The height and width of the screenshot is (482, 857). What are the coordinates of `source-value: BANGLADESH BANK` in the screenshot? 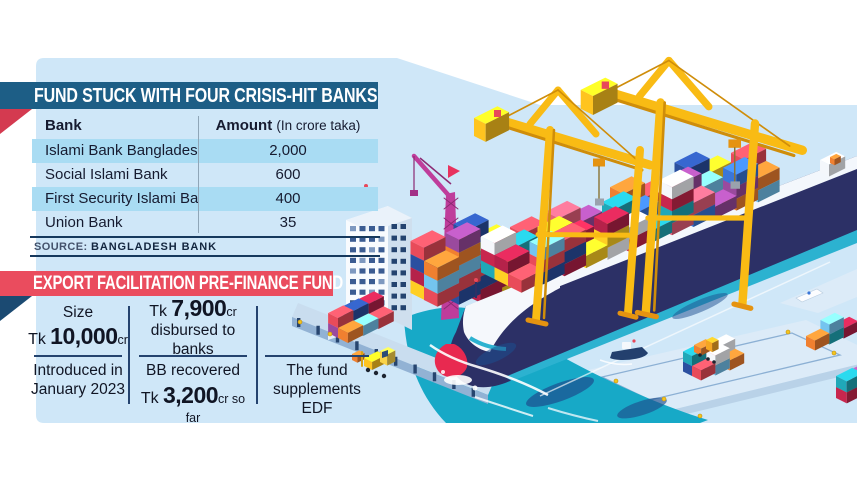 It's located at (154, 247).